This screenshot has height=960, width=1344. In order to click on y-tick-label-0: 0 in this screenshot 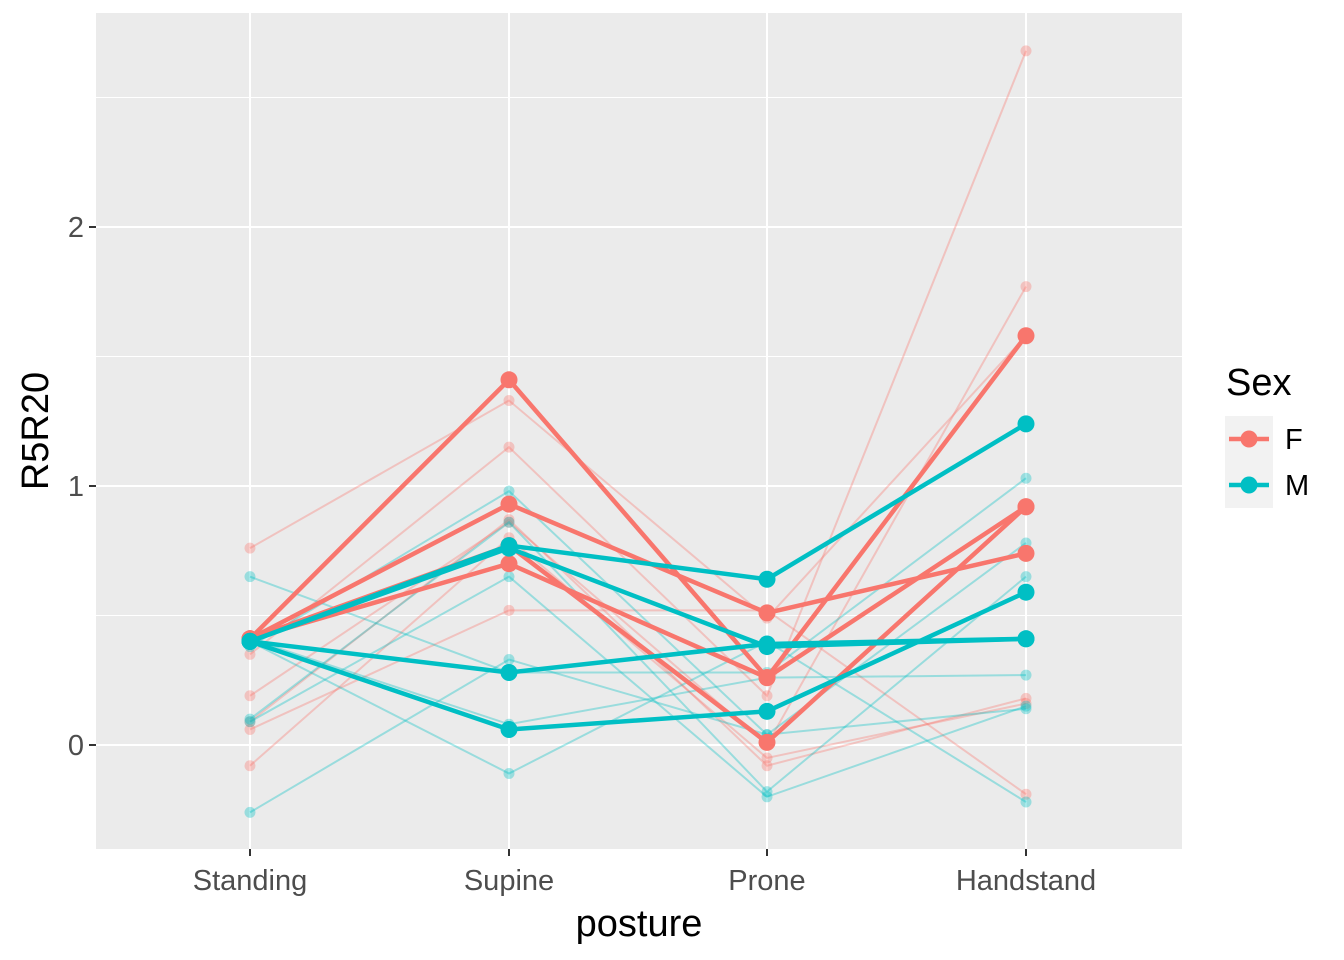, I will do `click(76, 746)`.